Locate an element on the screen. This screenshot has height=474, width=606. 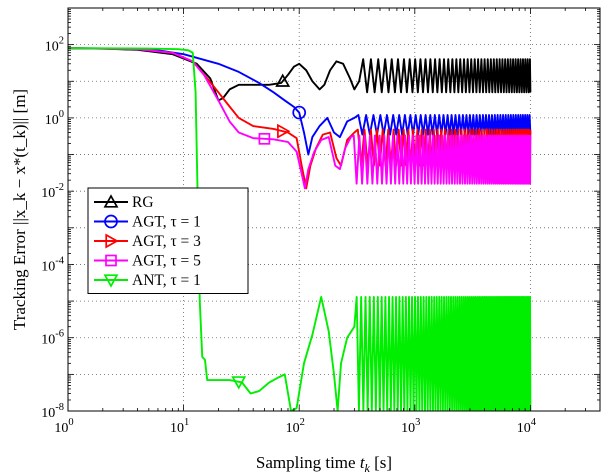
y-tick-label: 10⁻² is located at coordinates (52, 191).